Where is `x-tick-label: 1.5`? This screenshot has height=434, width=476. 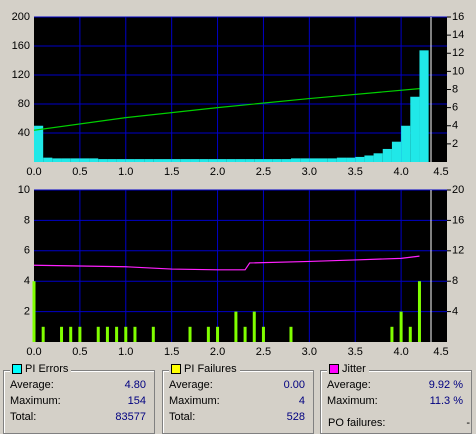 x-tick-label: 1.5 is located at coordinates (171, 352).